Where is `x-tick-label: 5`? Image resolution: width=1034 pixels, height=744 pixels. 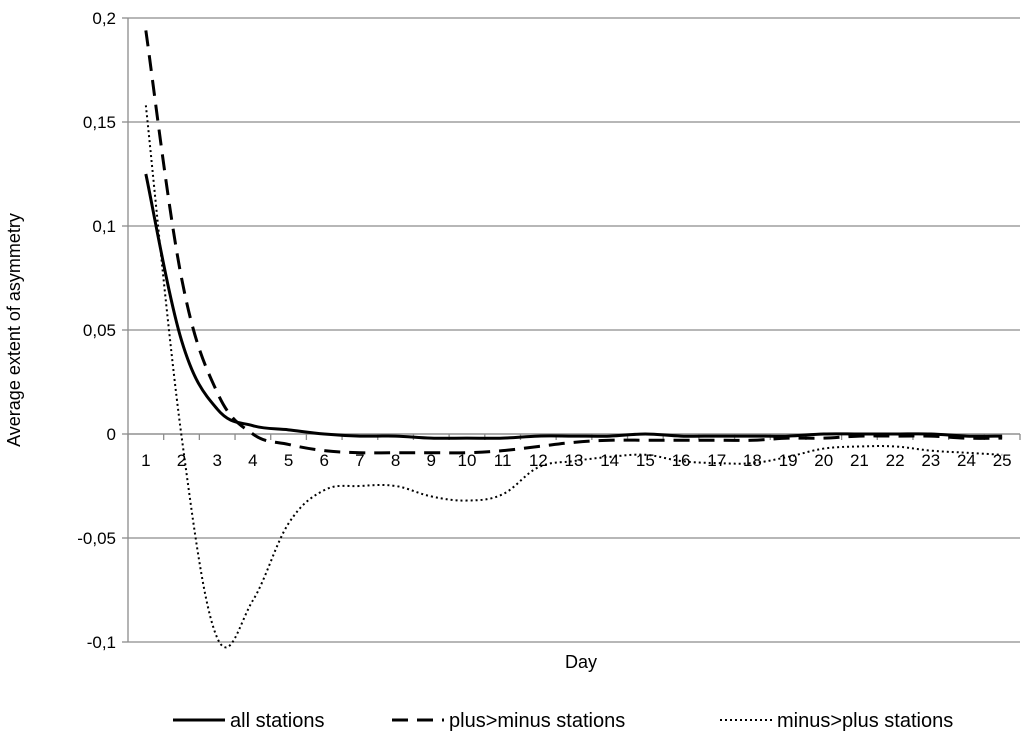 x-tick-label: 5 is located at coordinates (288, 460).